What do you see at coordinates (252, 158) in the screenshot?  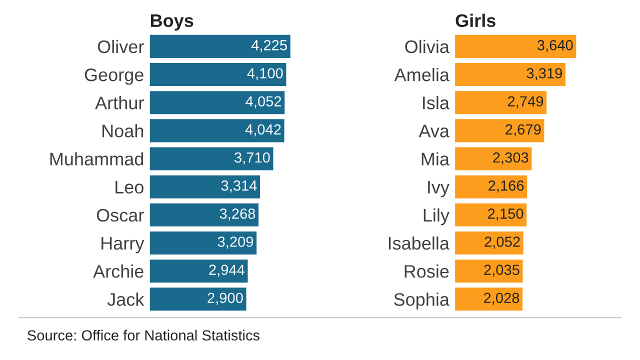 I see `data-label: 3,710` at bounding box center [252, 158].